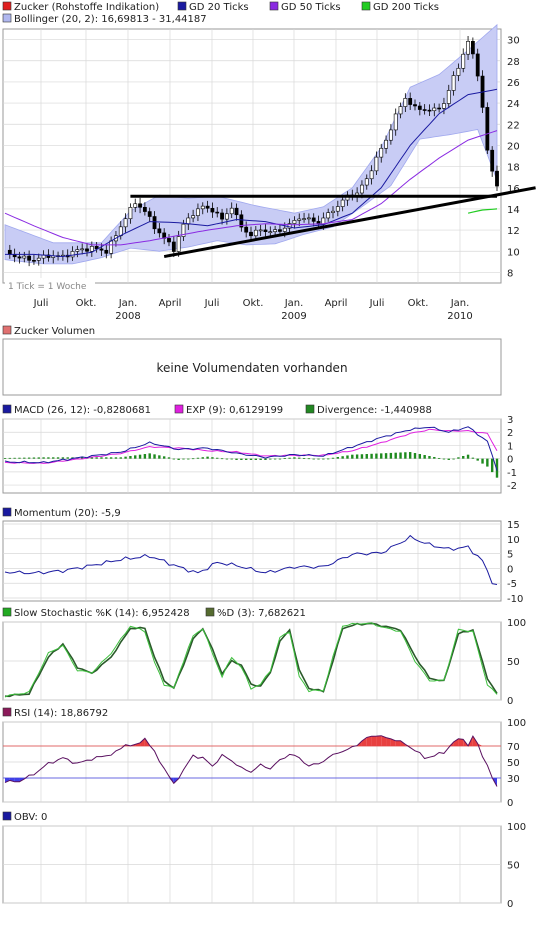 Image resolution: width=545 pixels, height=925 pixels. What do you see at coordinates (7, 409) in the screenshot?
I see `macd-legend-0-swatch` at bounding box center [7, 409].